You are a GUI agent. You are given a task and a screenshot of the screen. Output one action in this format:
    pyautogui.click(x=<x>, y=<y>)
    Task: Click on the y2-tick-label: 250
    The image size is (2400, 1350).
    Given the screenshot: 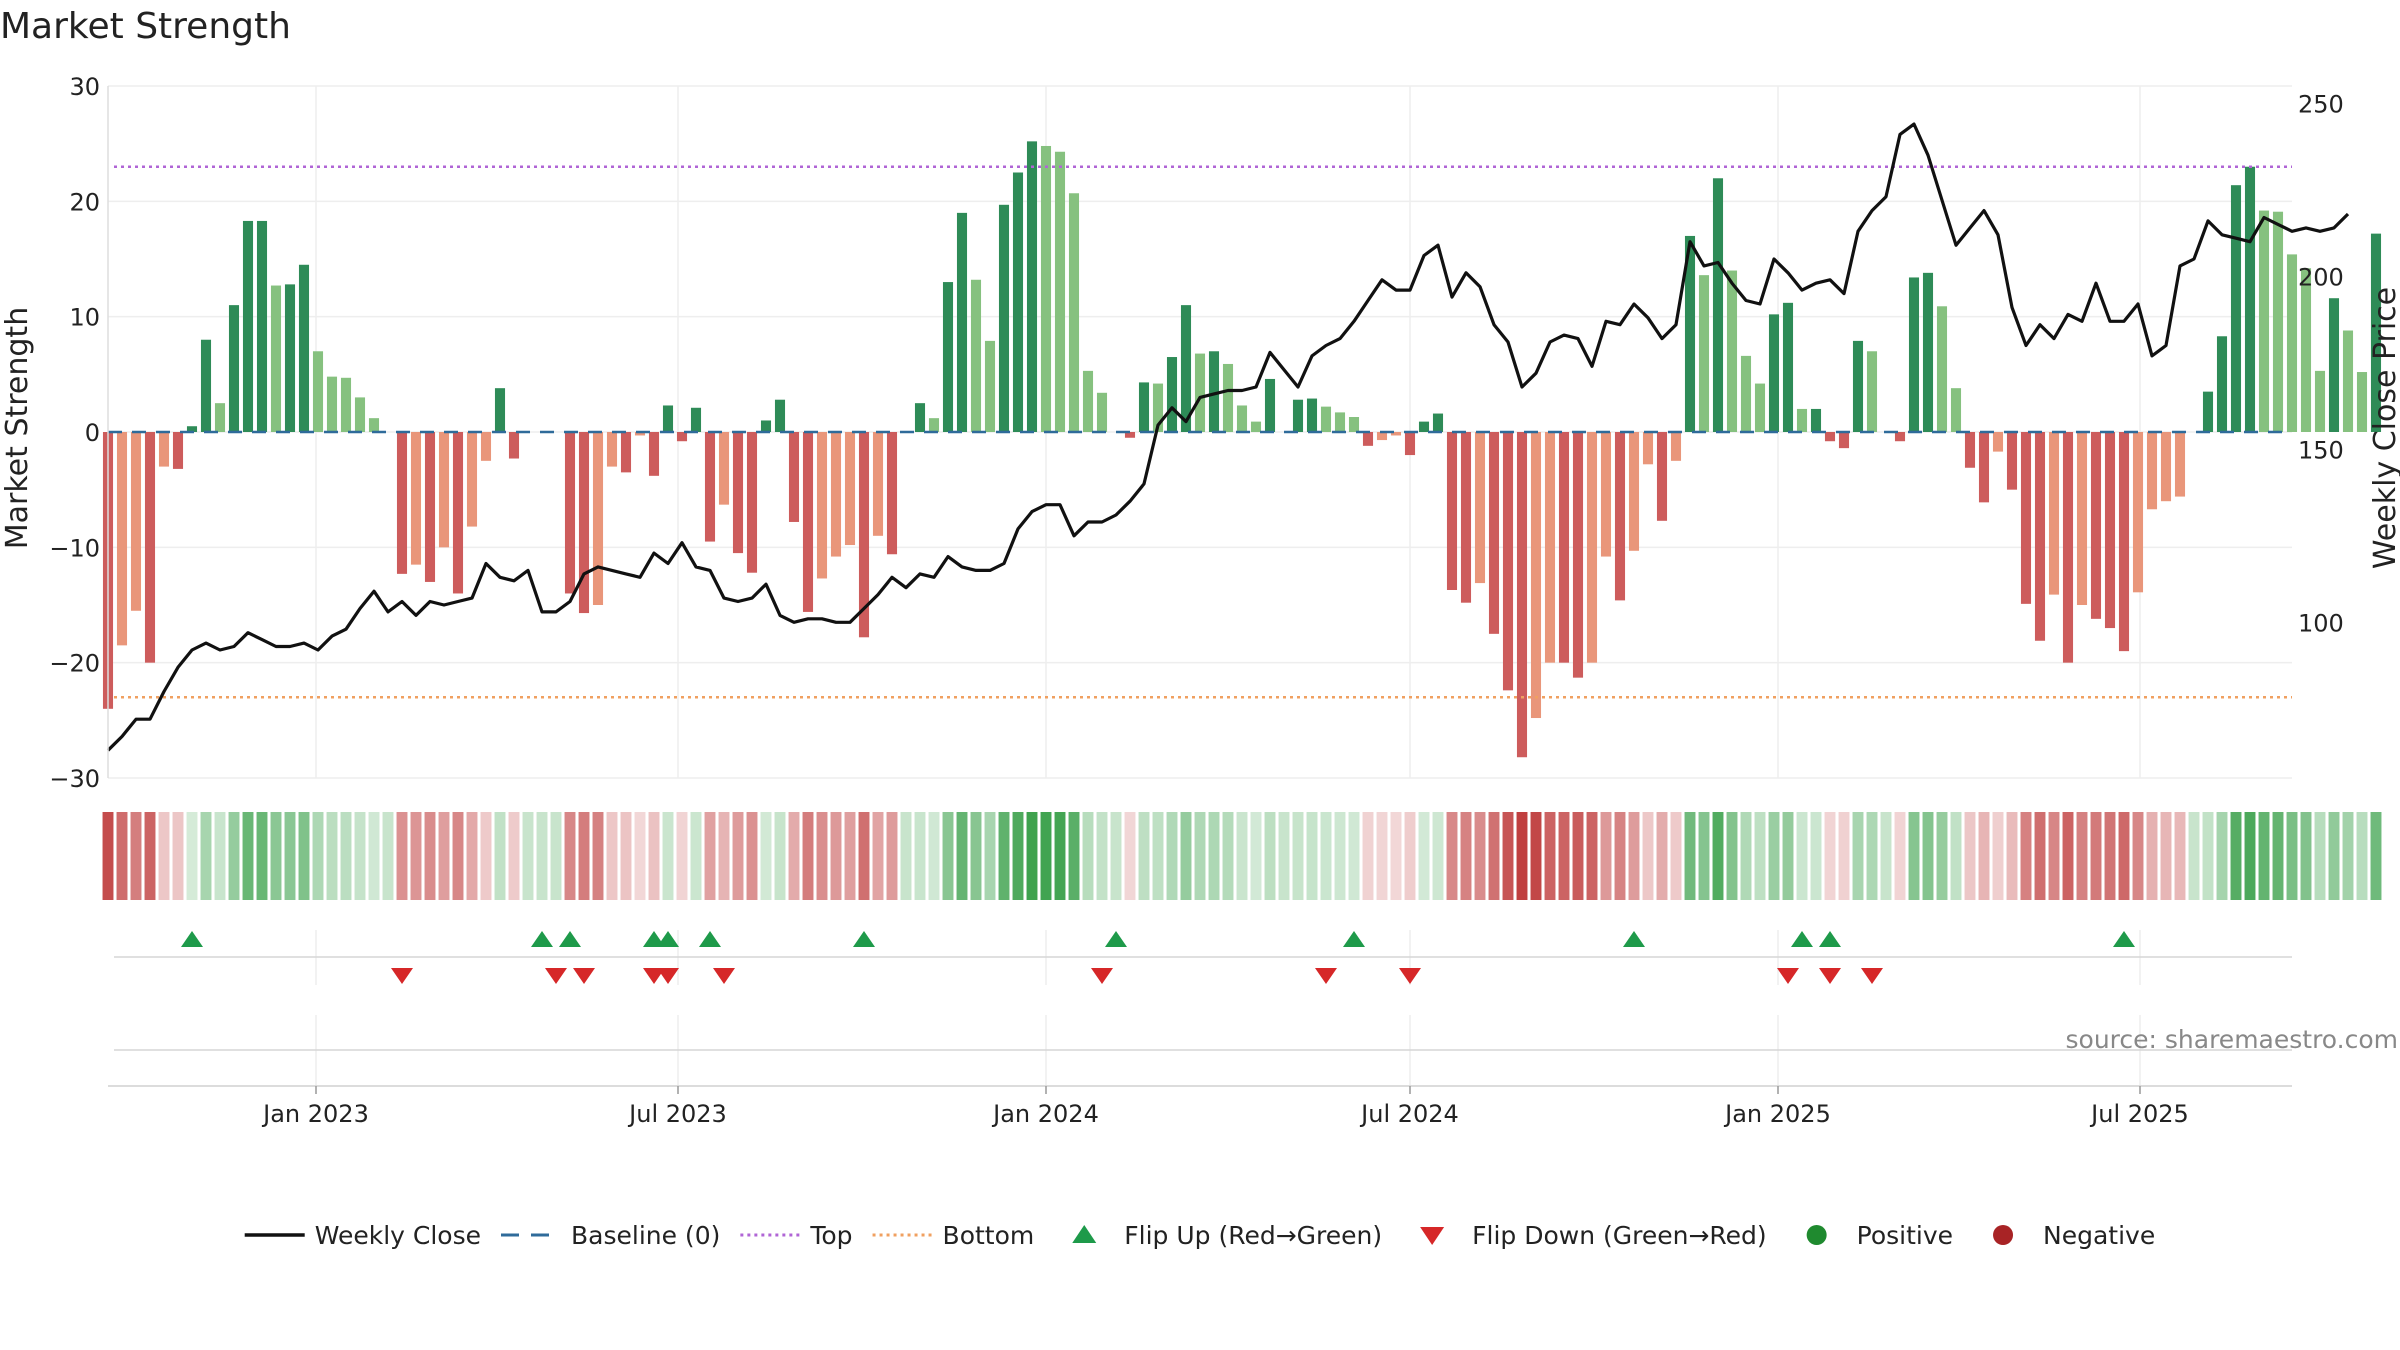 What is the action you would take?
    pyautogui.click(x=2321, y=104)
    